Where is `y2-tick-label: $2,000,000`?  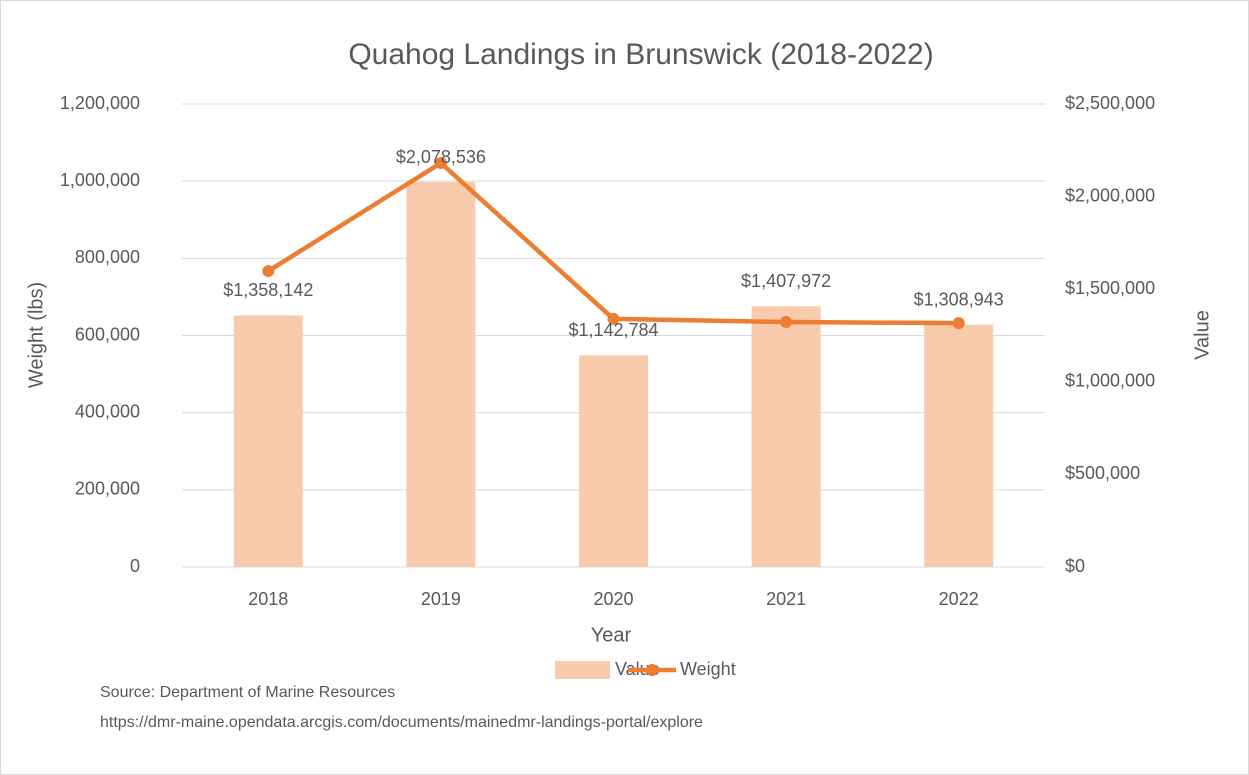
y2-tick-label: $2,000,000 is located at coordinates (1110, 195).